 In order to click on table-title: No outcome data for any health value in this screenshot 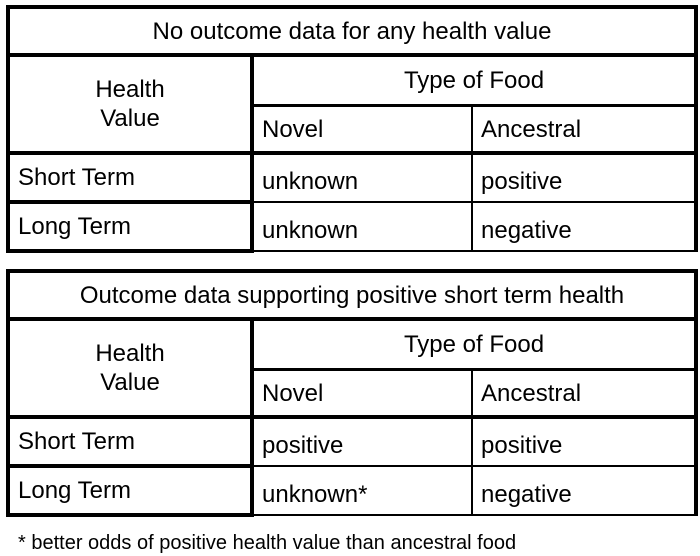, I will do `click(352, 31)`.